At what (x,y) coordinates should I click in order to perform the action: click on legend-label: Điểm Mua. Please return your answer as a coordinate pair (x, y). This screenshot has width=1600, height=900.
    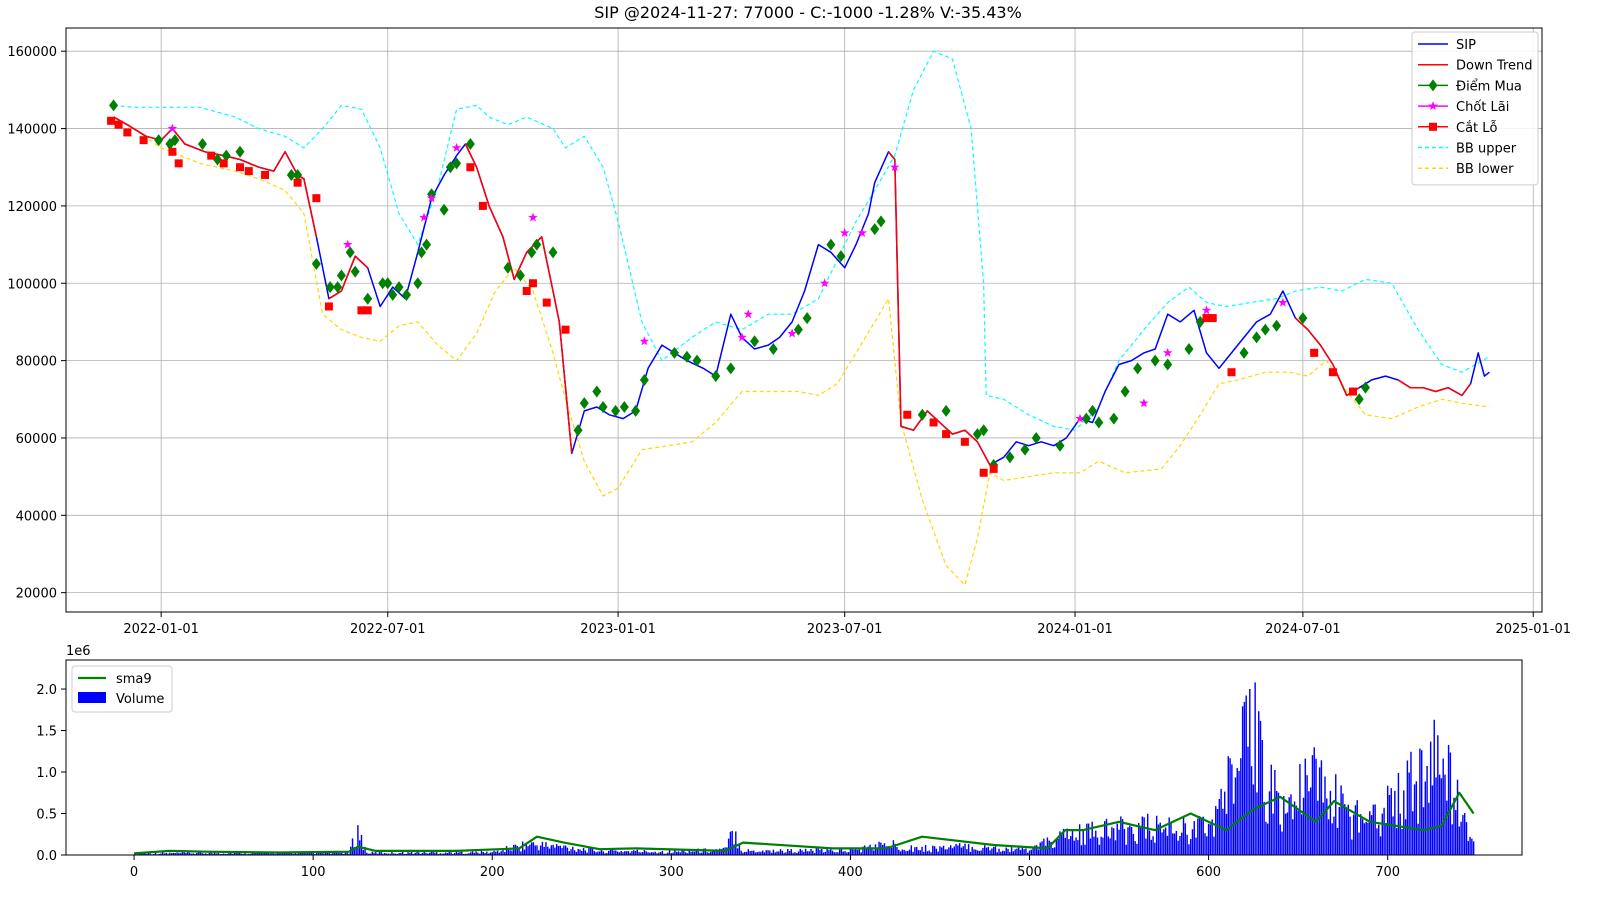
    Looking at the image, I should click on (1489, 86).